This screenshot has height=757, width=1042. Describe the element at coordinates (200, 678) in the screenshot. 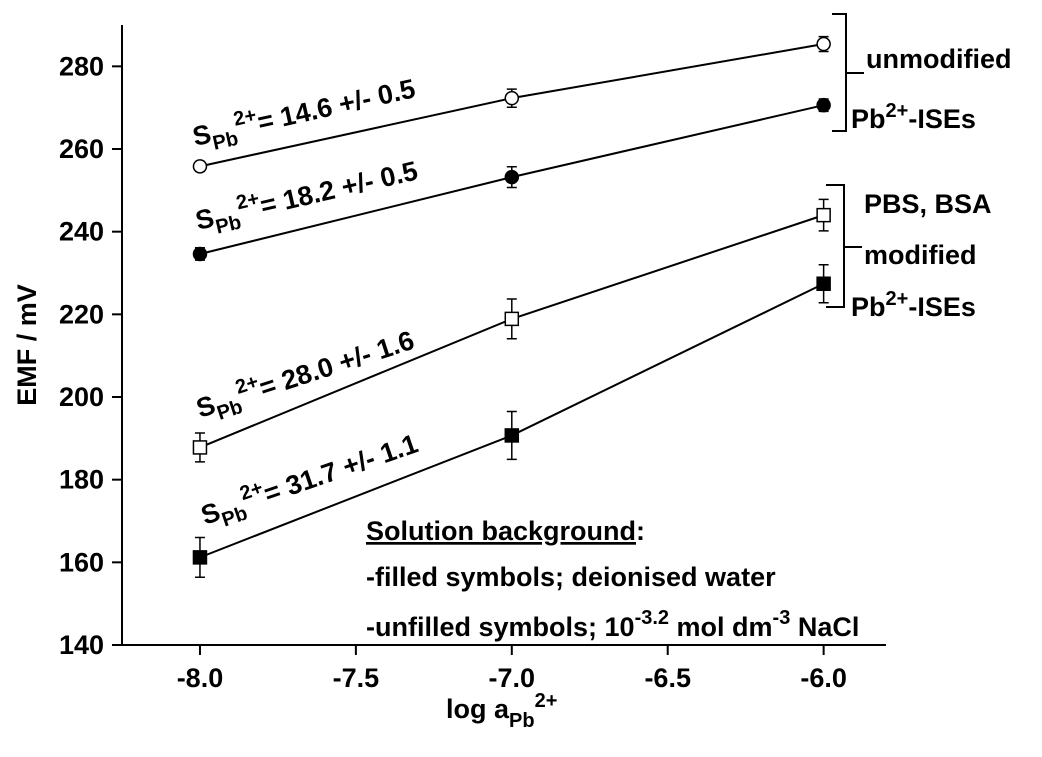

I see `x-tick-label: -8.0` at that location.